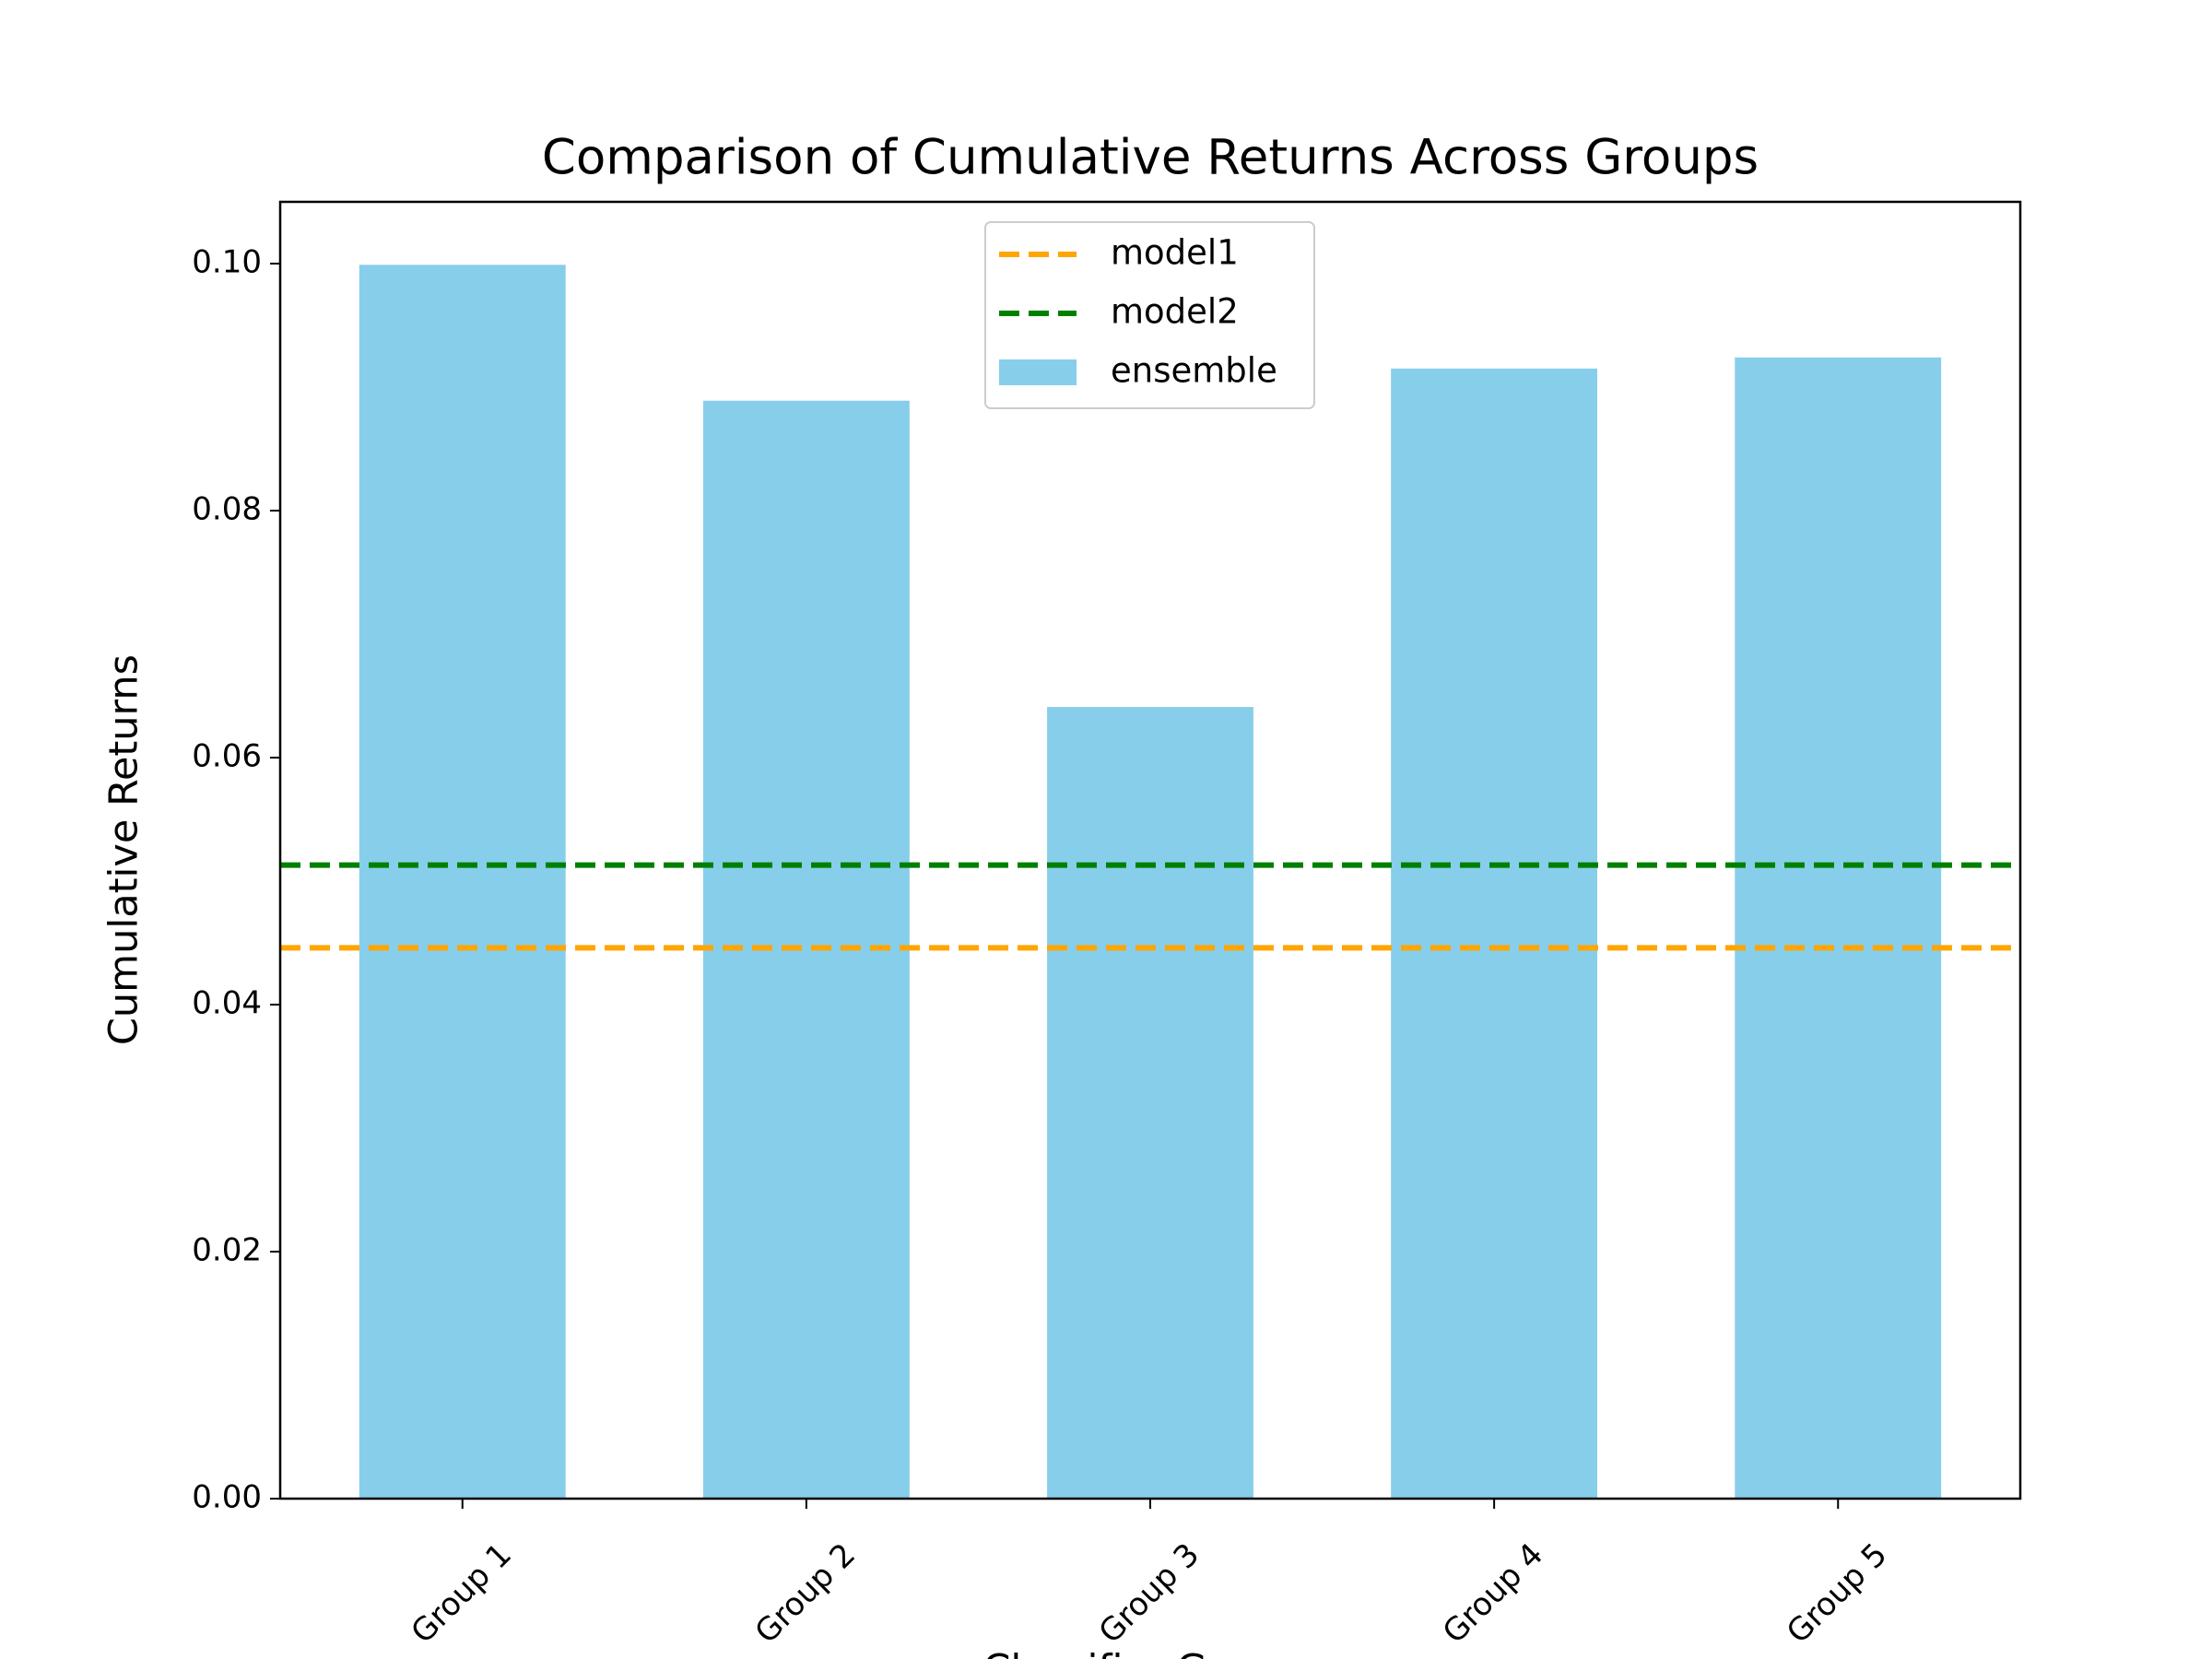 The image size is (2212, 1659). Describe the element at coordinates (227, 1497) in the screenshot. I see `y-tick-label: 0.00` at that location.